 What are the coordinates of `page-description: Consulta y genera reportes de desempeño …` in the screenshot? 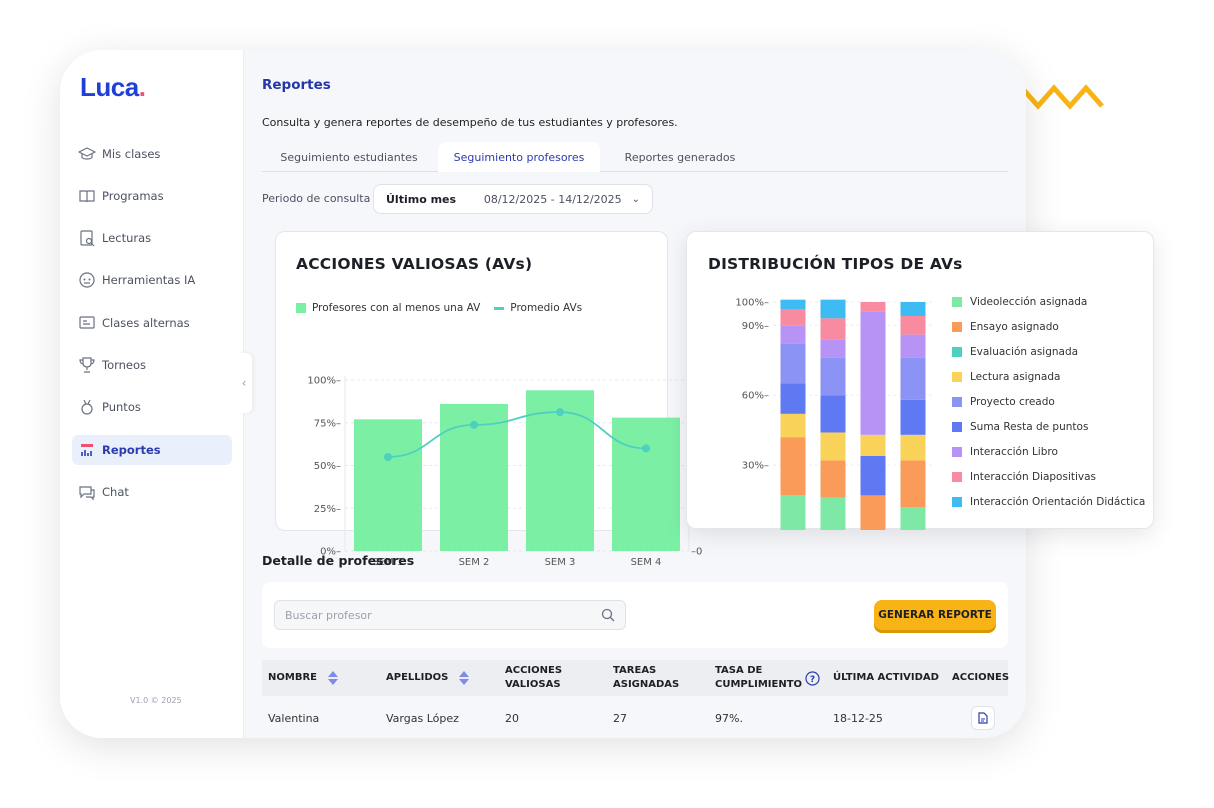 It's located at (470, 122).